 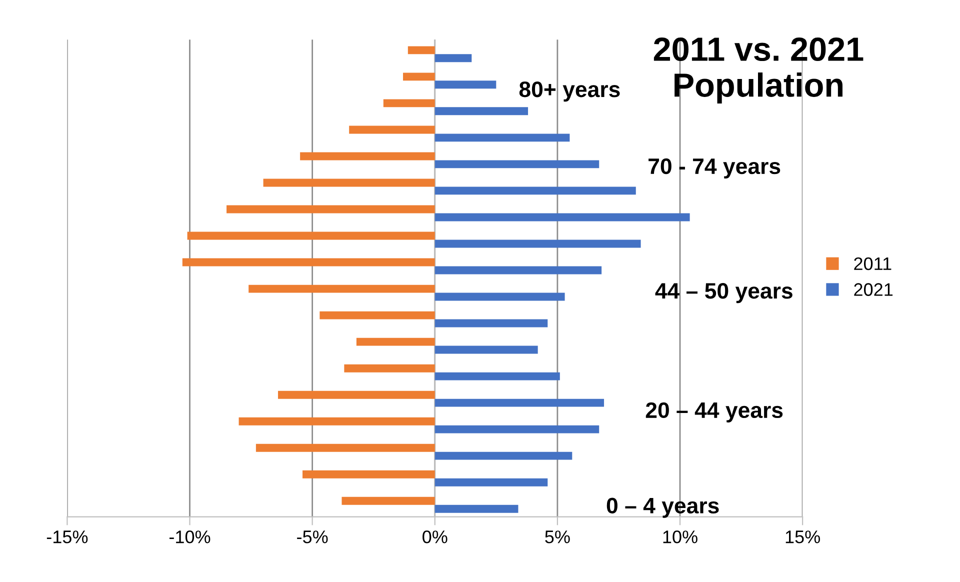 I want to click on x-tick-label: 15%, so click(x=803, y=537).